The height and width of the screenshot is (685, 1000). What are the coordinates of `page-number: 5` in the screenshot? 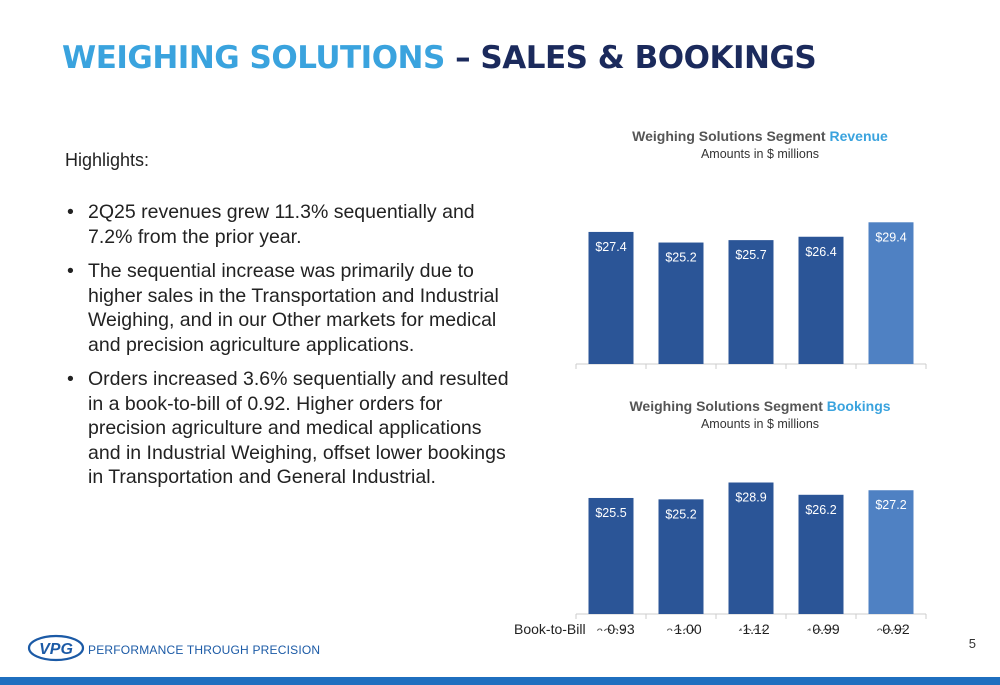 It's located at (972, 643).